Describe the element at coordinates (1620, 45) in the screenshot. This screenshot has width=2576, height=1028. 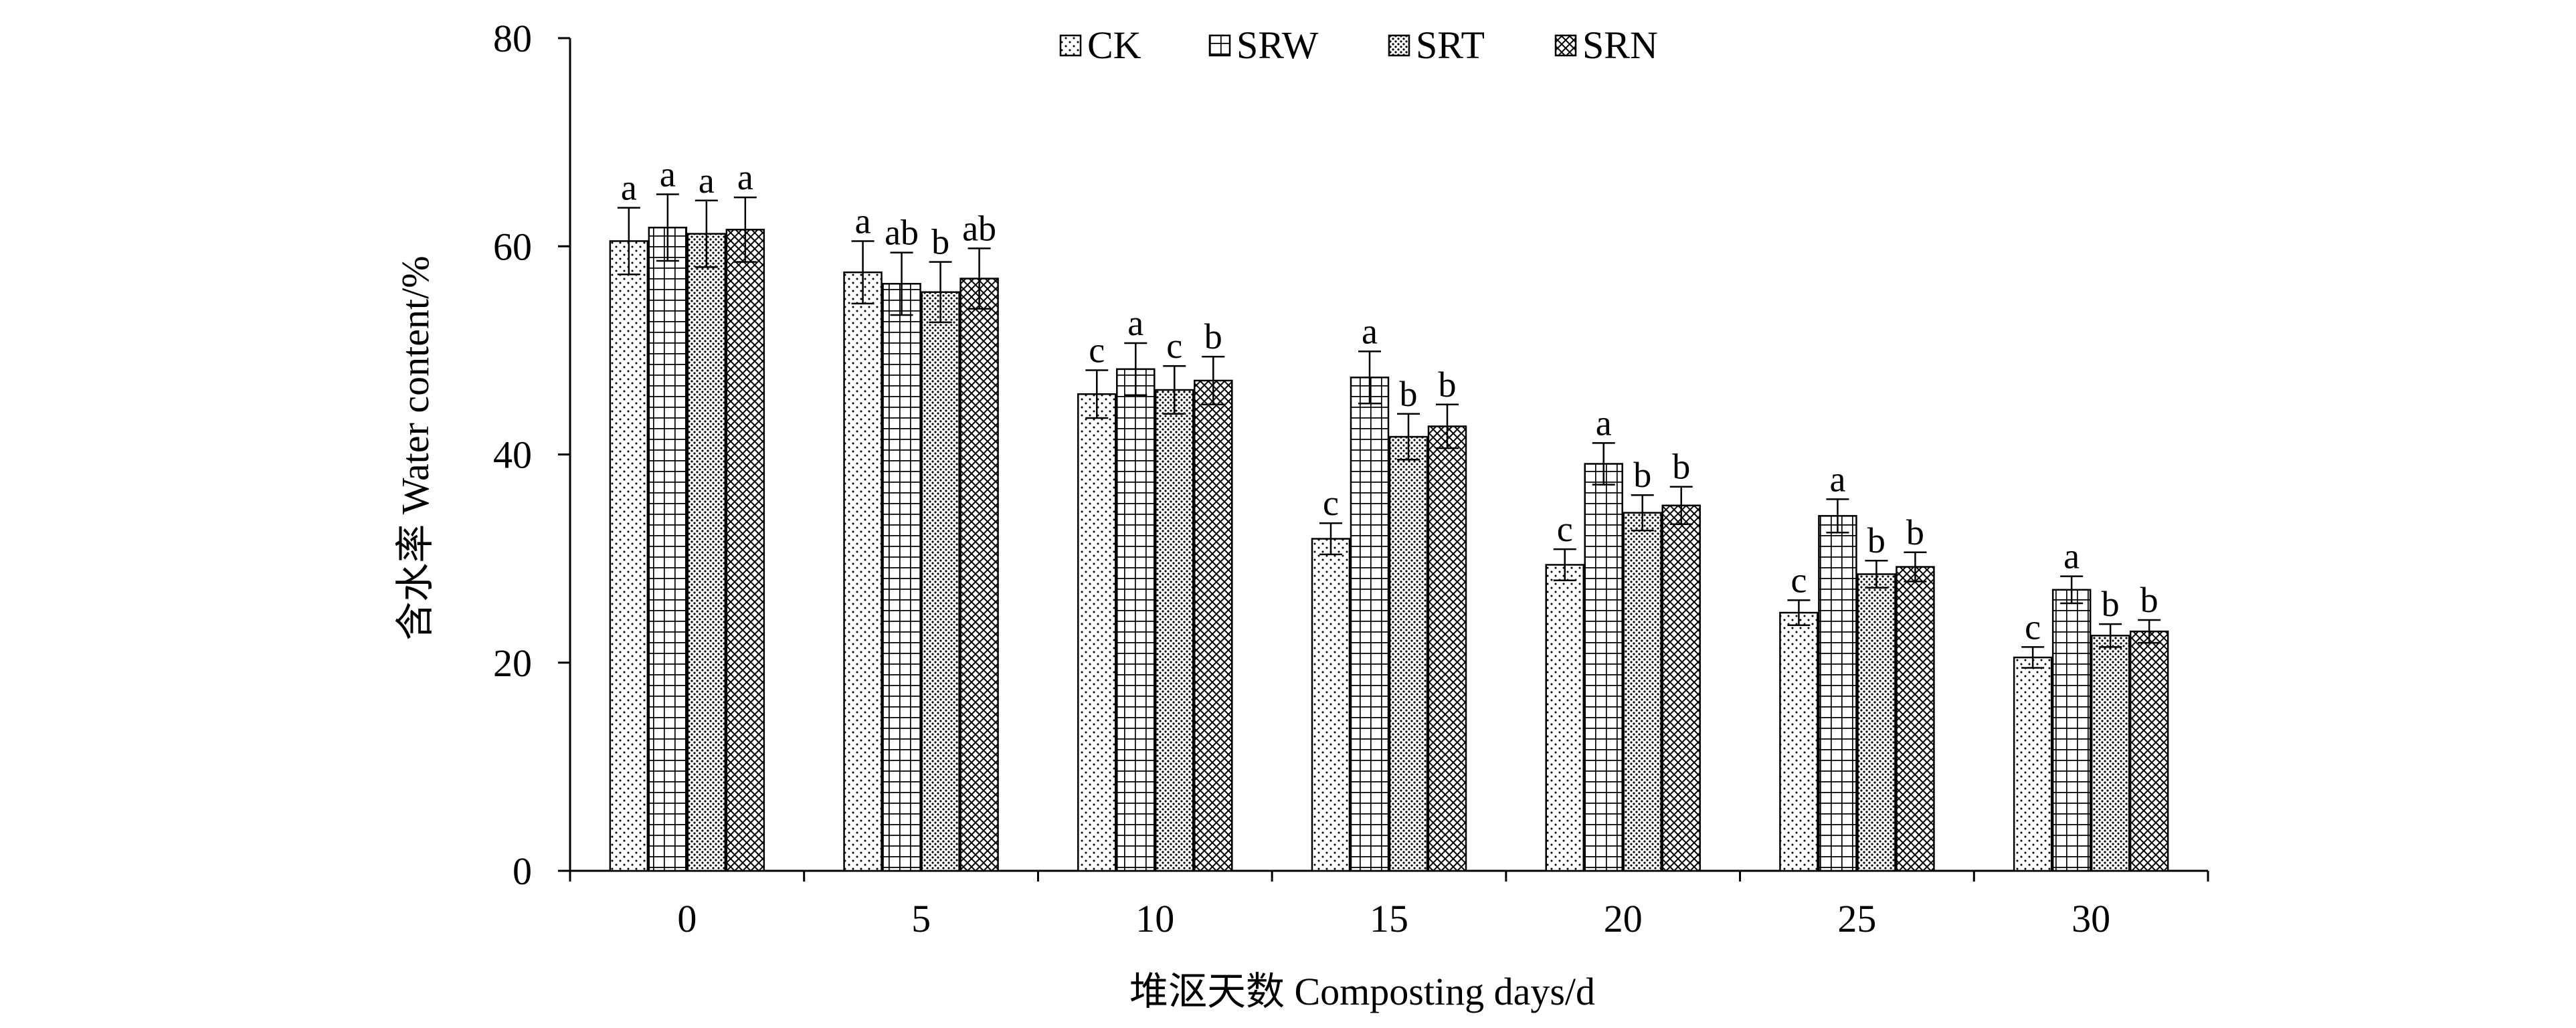
I see `legend-label-SRN: SRN` at that location.